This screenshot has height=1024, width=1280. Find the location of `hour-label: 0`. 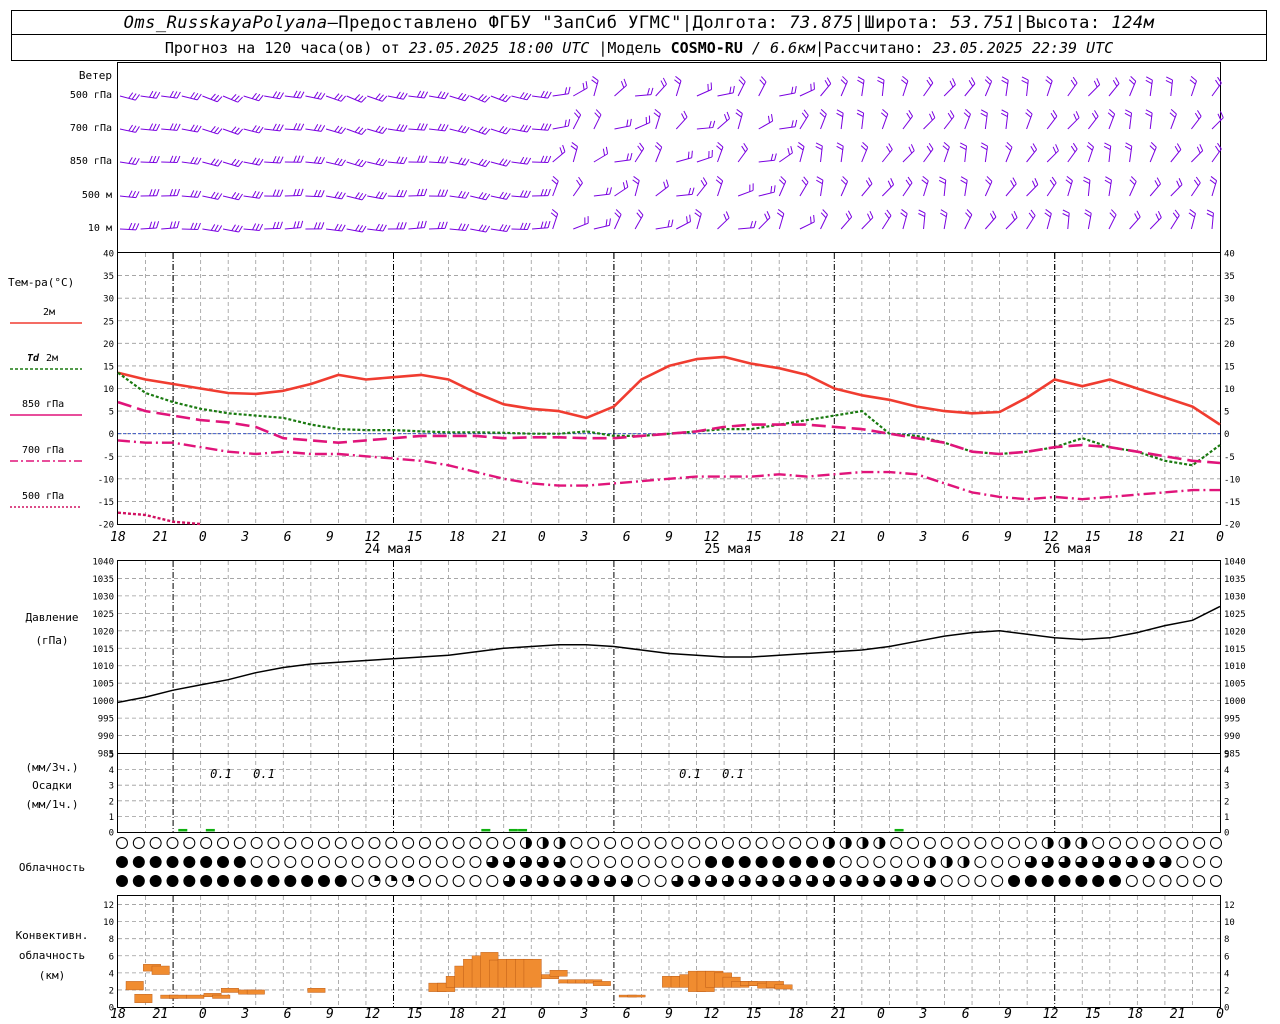

hour-label: 0 is located at coordinates (1220, 1014).